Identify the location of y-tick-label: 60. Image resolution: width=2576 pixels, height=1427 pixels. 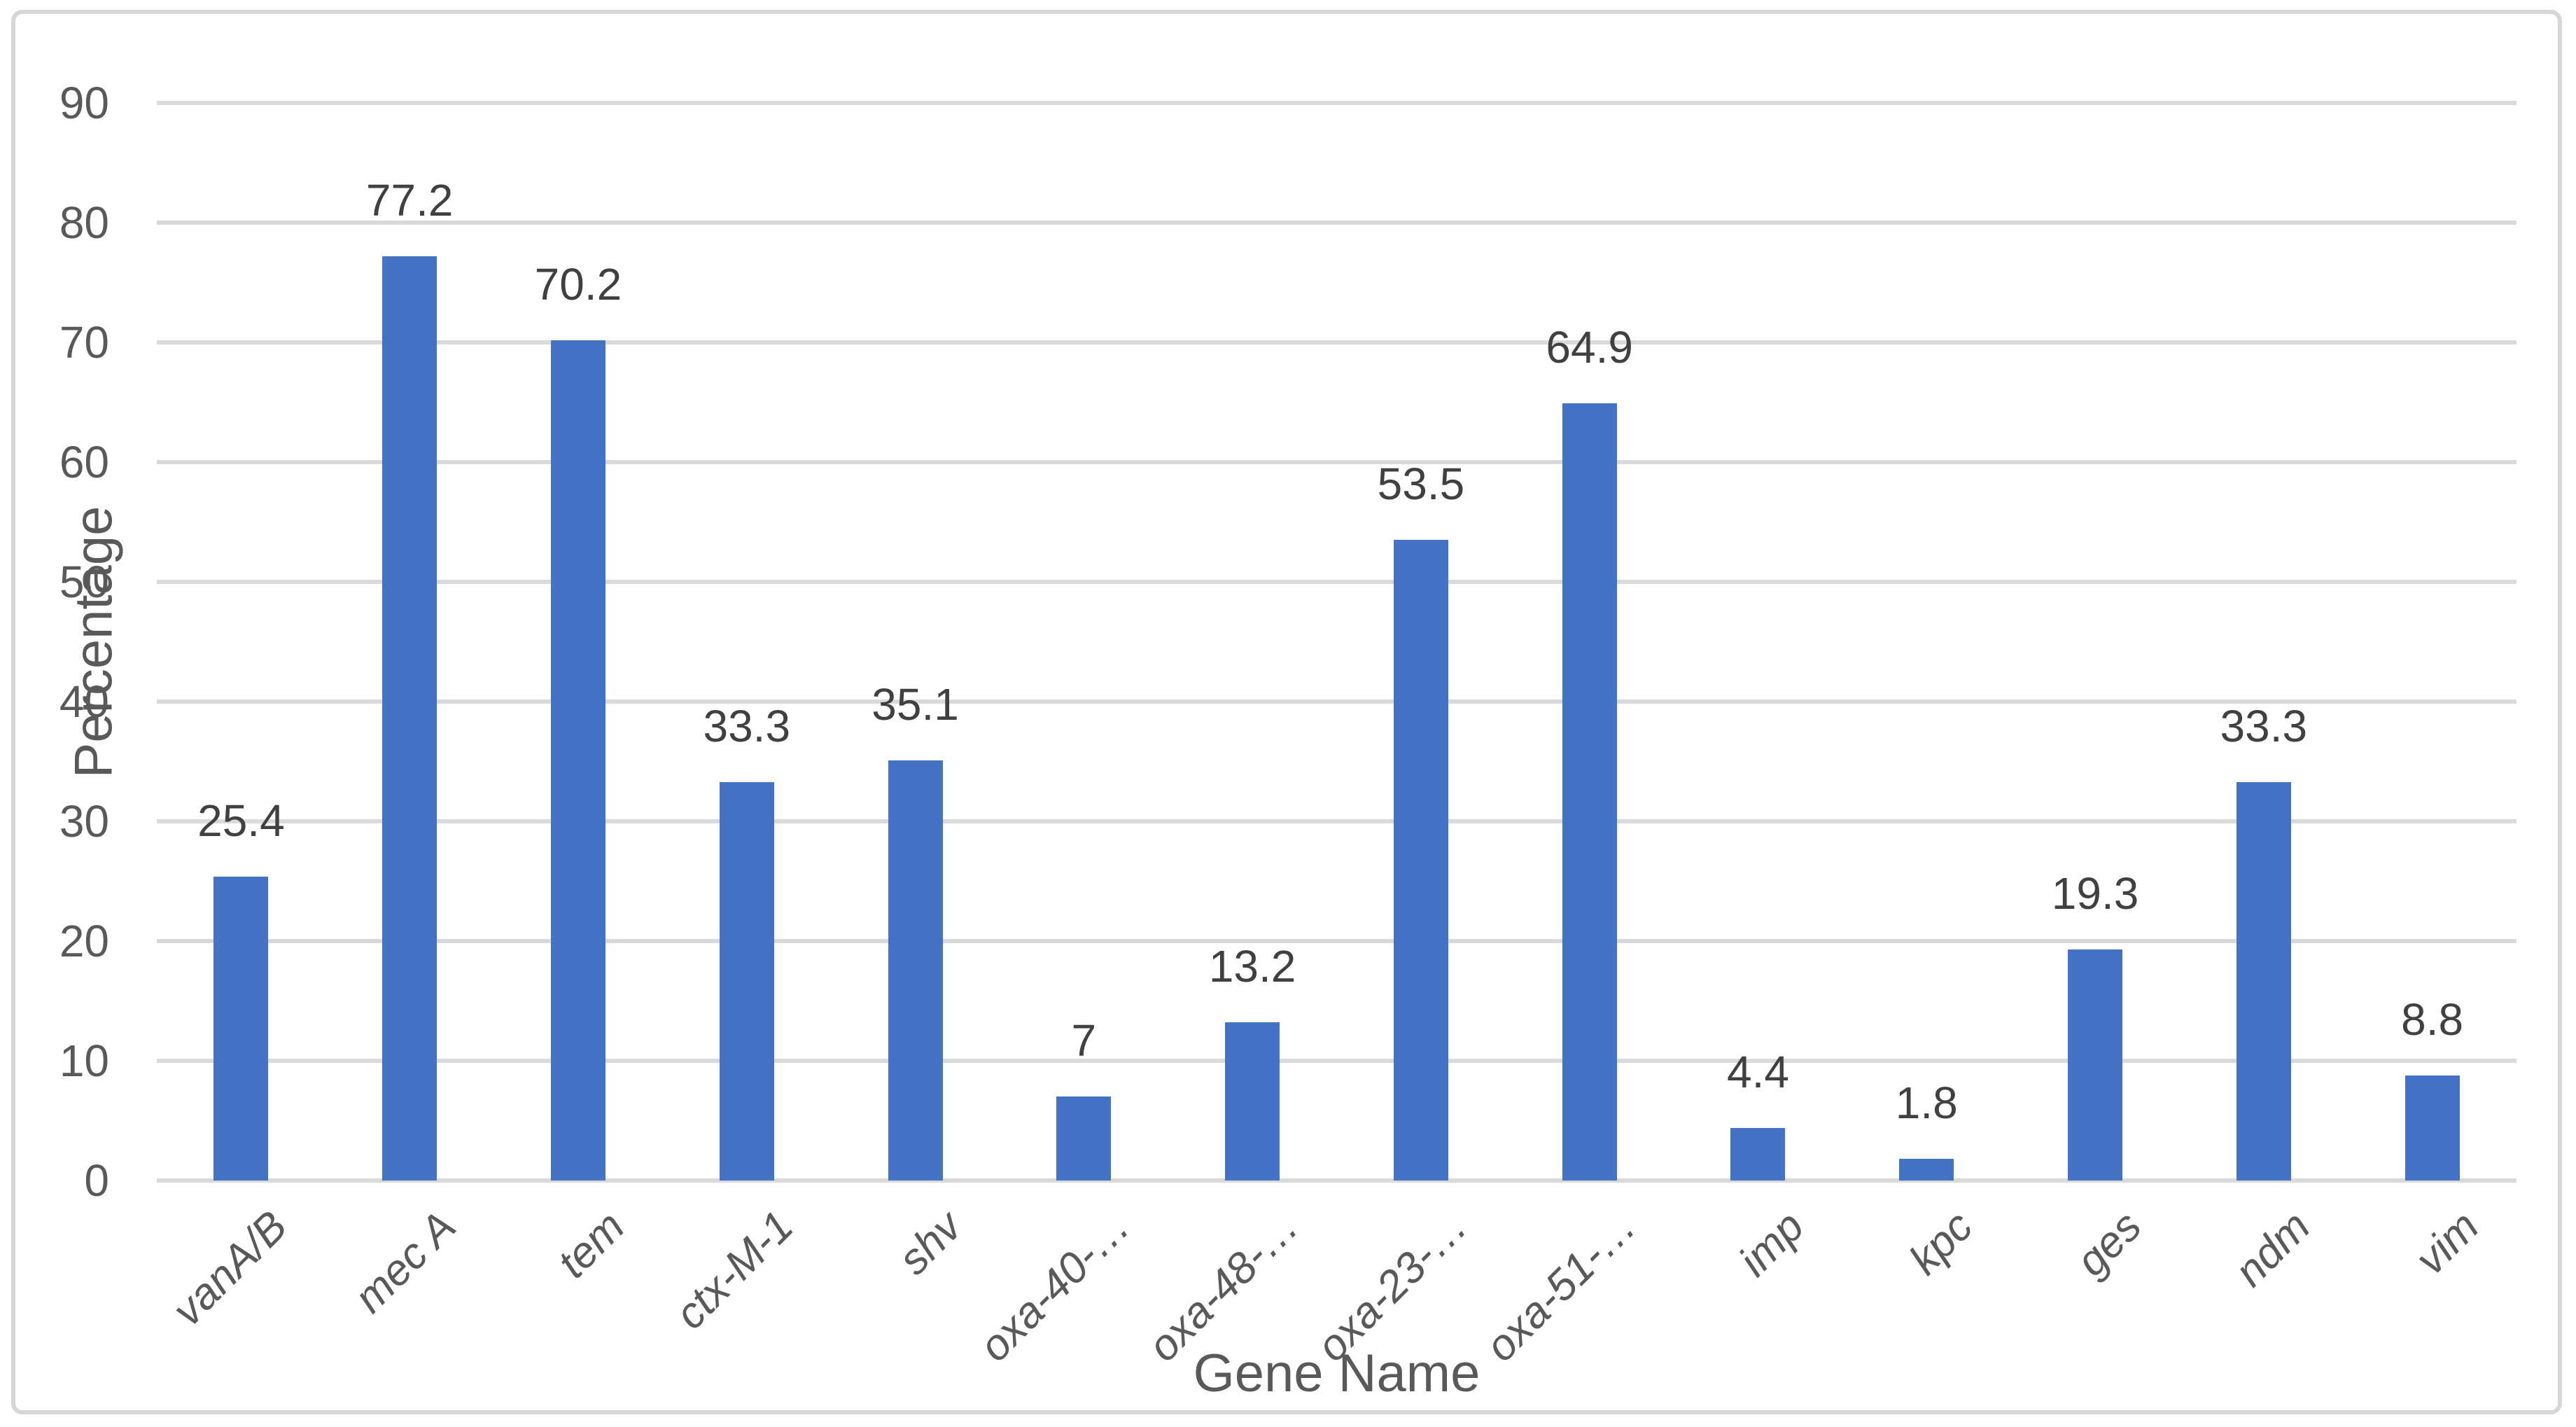
(84, 462).